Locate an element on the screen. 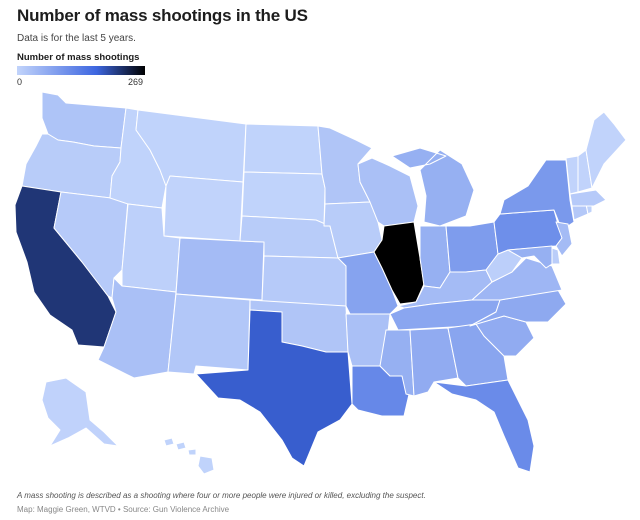 Image resolution: width=640 pixels, height=520 pixels. legend-title: Number of mass shootings is located at coordinates (78, 57).